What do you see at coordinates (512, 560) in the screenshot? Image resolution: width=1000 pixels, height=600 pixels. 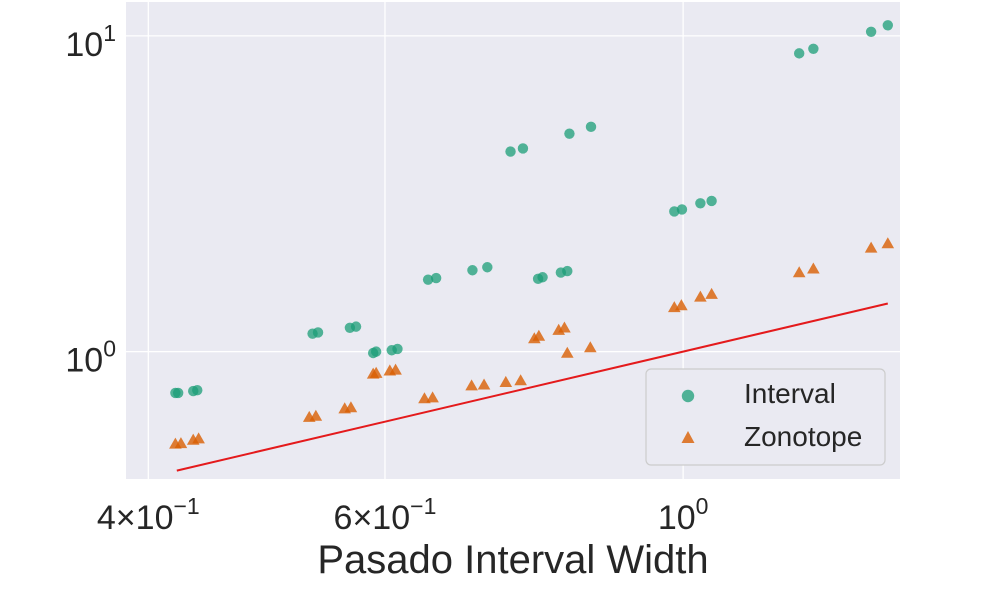 I see `x-axis-title: Pasado Interval Width` at bounding box center [512, 560].